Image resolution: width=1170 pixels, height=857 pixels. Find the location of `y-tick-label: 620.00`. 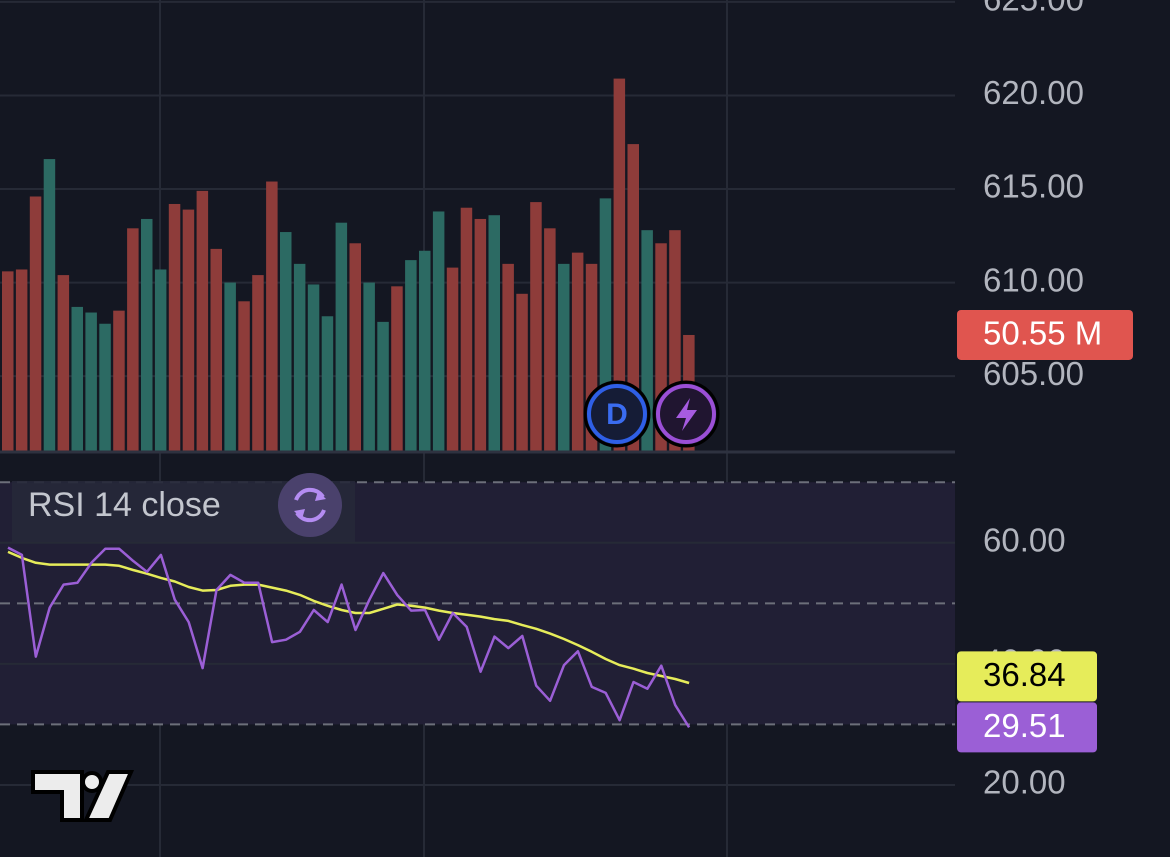

y-tick-label: 620.00 is located at coordinates (1033, 92).